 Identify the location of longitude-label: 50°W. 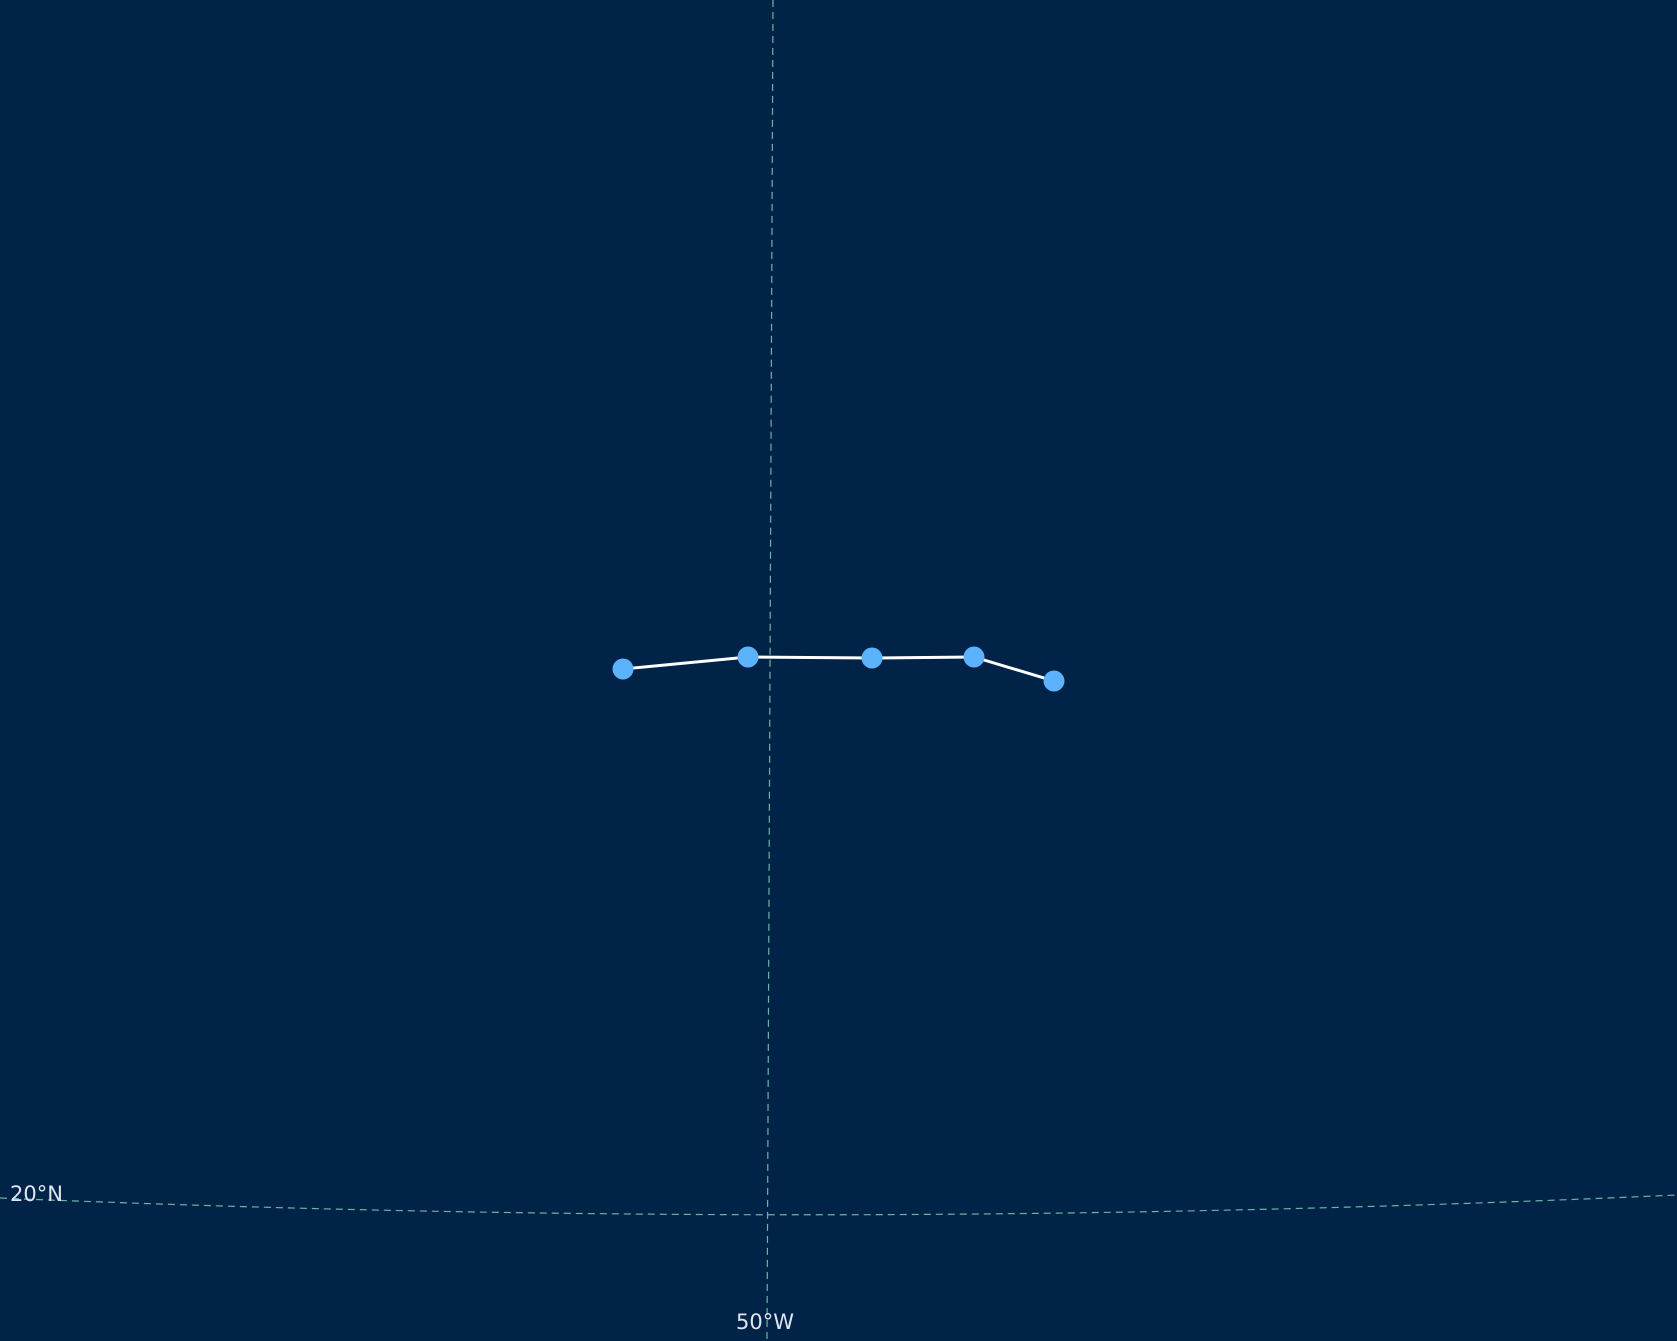
(765, 1322).